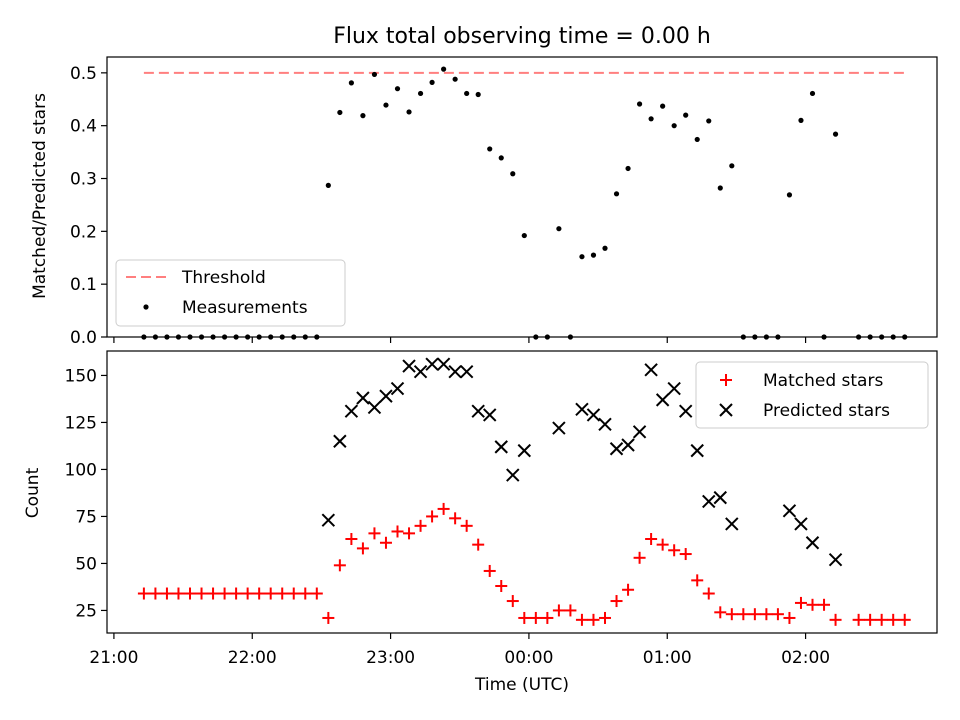 Image resolution: width=960 pixels, height=720 pixels. What do you see at coordinates (459, 650) in the screenshot?
I see `bottom-x-ticks: 21:00 22:00 23:00 00:00 01:00 02:00` at bounding box center [459, 650].